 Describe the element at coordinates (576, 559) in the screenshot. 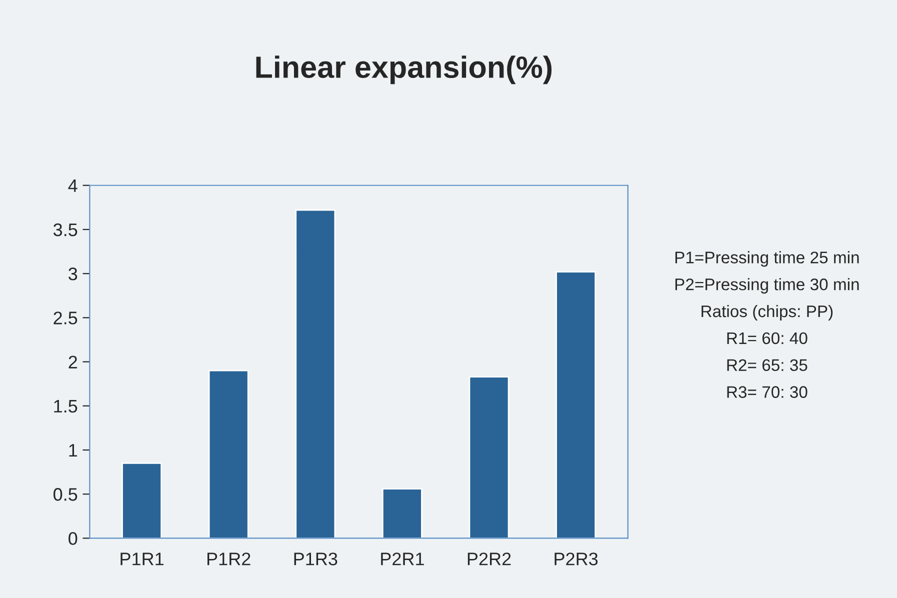

I see `x-tick-label: P2R3` at that location.